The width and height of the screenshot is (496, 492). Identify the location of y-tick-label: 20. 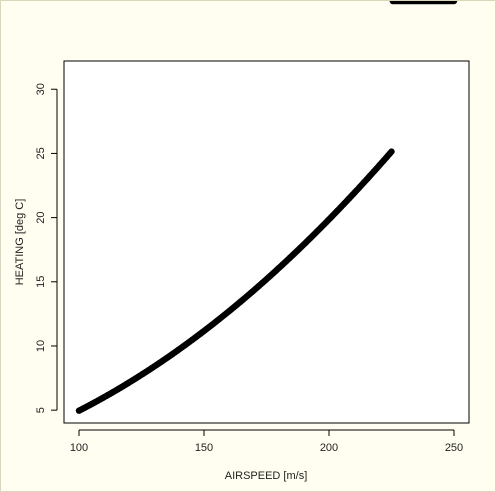
(41, 217).